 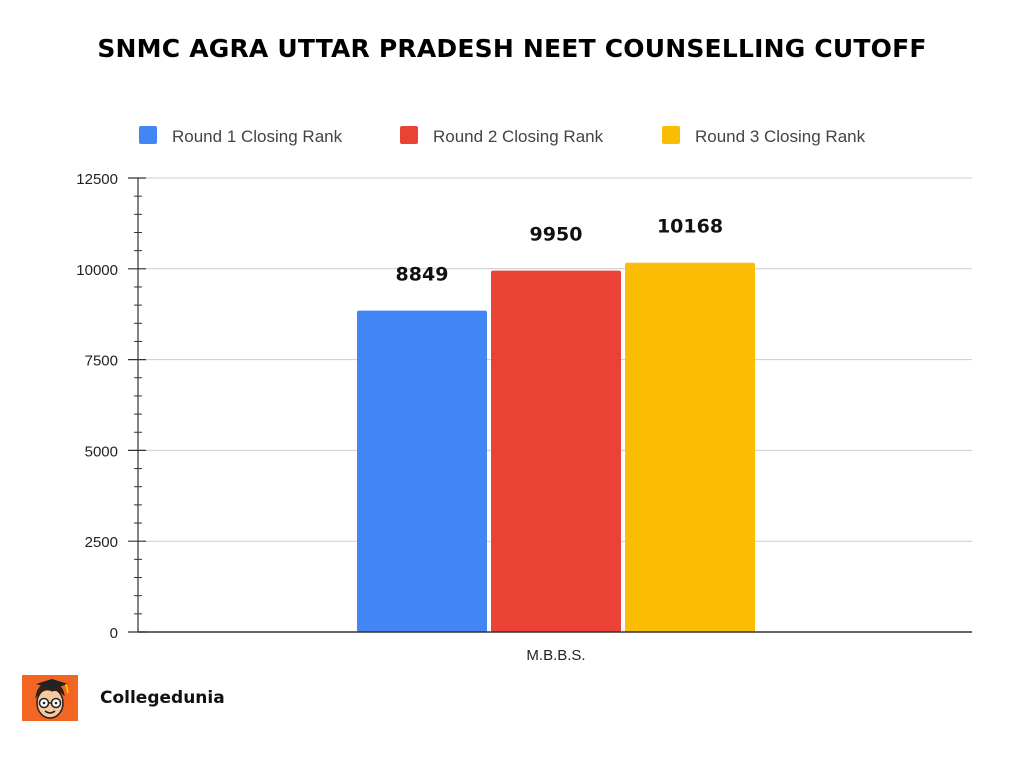 I want to click on y-tick-label: 0, so click(x=114, y=633).